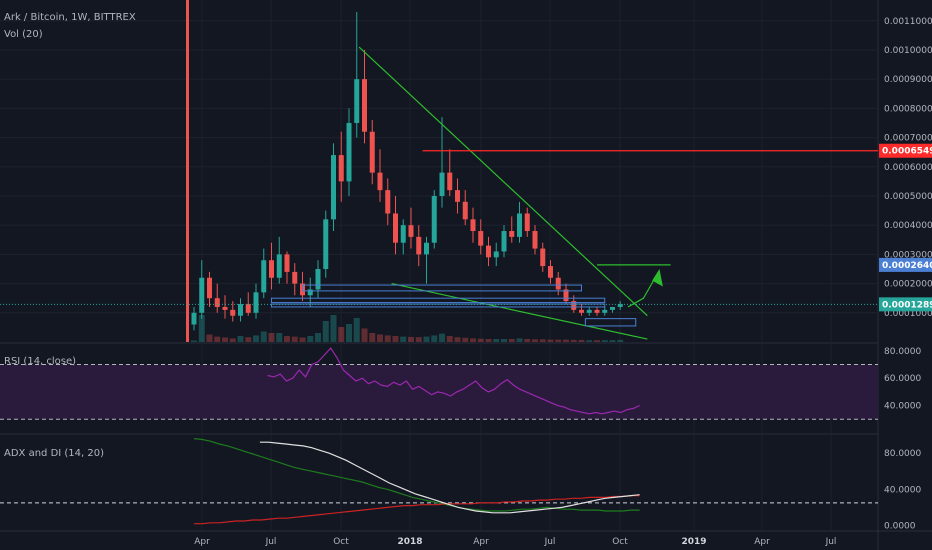 This screenshot has width=932, height=550. Describe the element at coordinates (519, 311) in the screenshot. I see `lower-trendline` at that location.